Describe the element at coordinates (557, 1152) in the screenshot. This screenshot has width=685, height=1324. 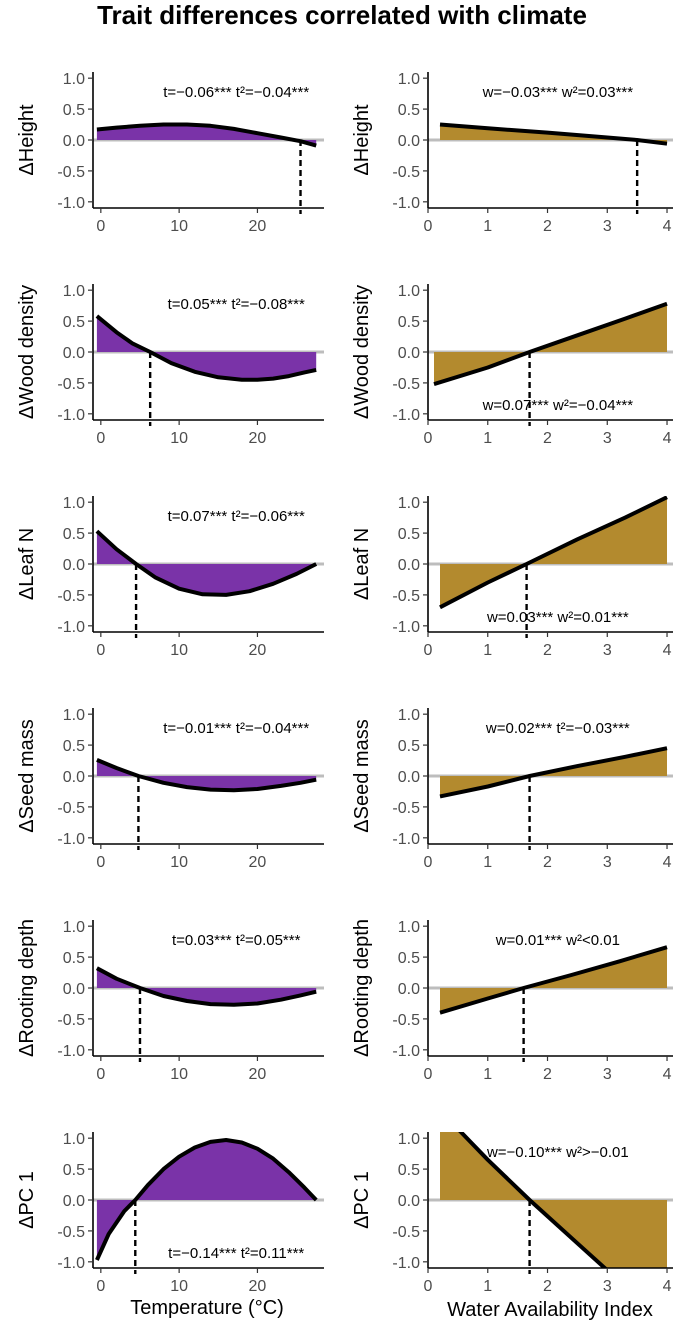
I see `stat-annotation: w=−0.10*** w²>−0.01` at that location.